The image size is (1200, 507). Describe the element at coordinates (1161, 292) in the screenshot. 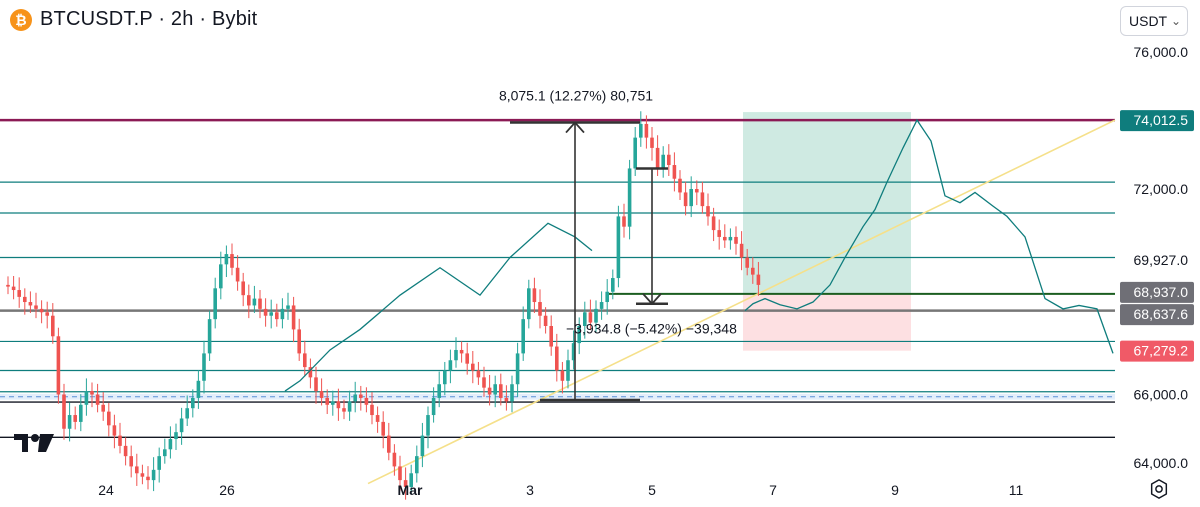

I see `price-badge-label-1: 68,937.0` at that location.